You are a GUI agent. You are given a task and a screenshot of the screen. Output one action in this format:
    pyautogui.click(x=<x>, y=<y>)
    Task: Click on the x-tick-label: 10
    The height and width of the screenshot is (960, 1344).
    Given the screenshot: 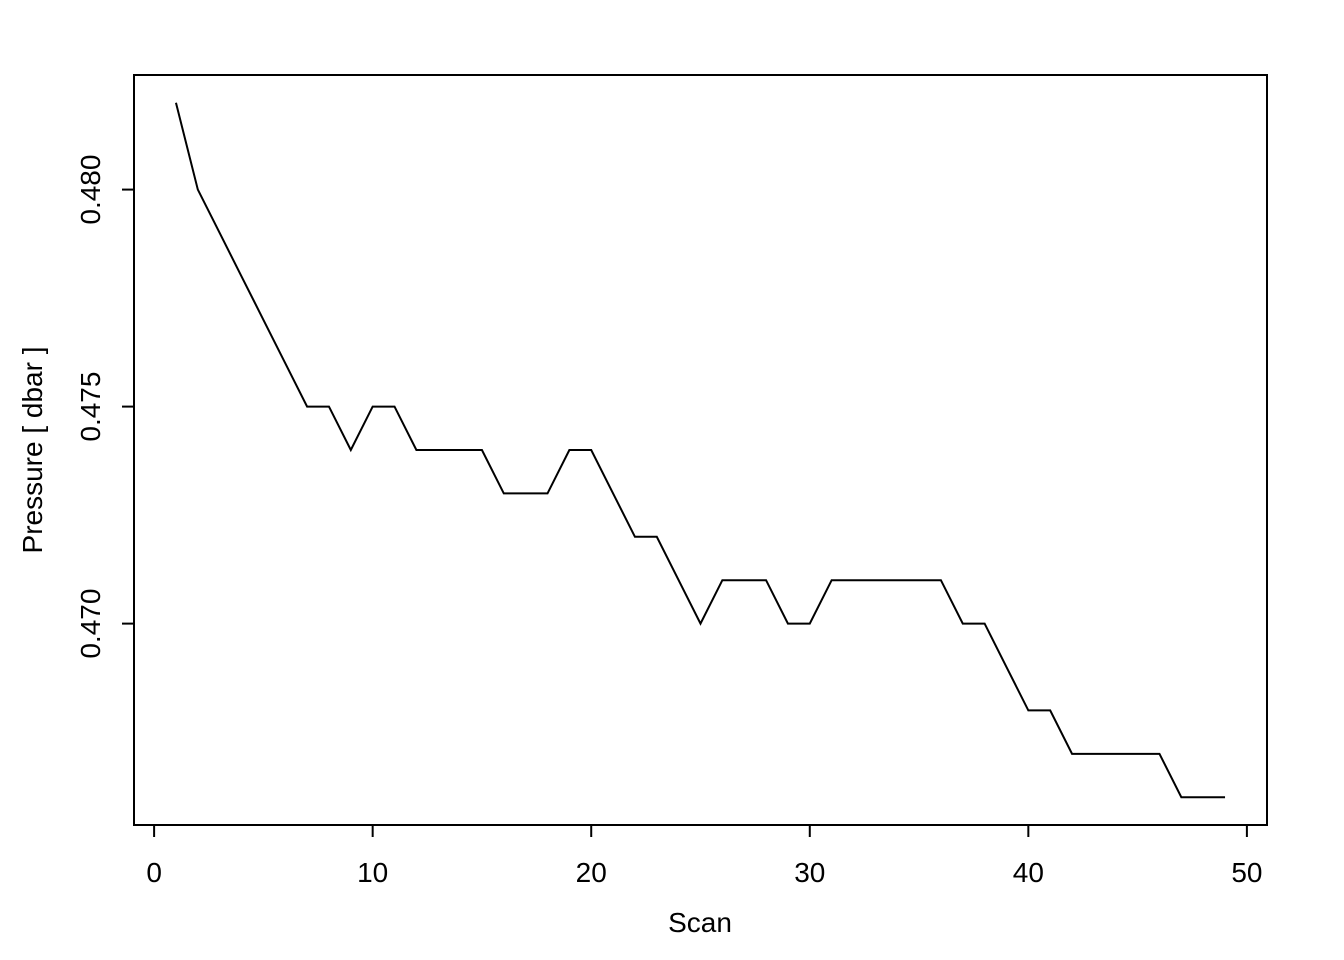 What is the action you would take?
    pyautogui.click(x=372, y=872)
    